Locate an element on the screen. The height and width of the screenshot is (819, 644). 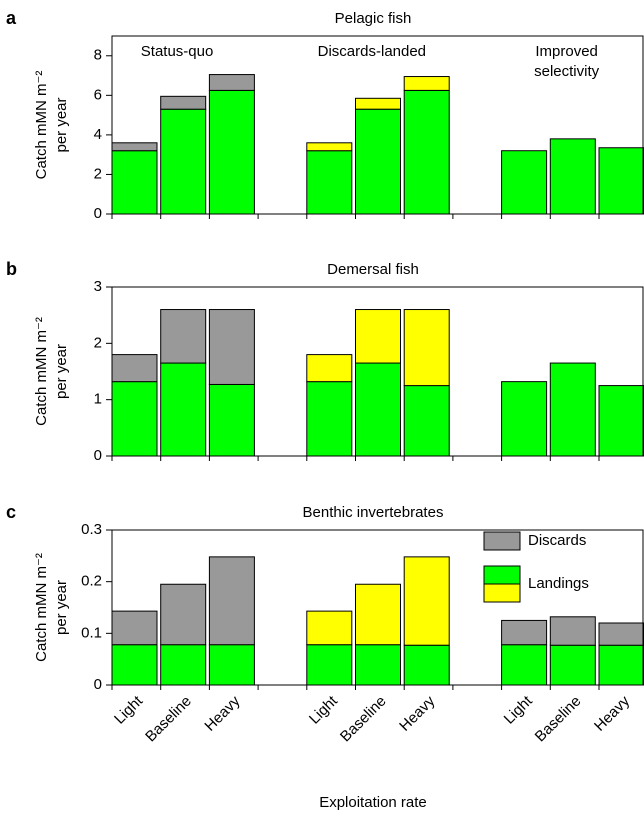
y-tick-label: 1 is located at coordinates (98, 399).